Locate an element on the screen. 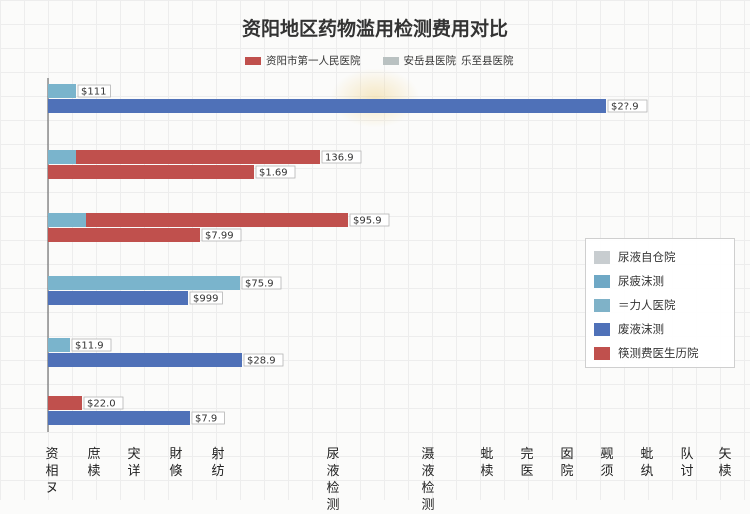 The height and width of the screenshot is (514, 750). side-legend-label: ＝力人医院 is located at coordinates (647, 305).